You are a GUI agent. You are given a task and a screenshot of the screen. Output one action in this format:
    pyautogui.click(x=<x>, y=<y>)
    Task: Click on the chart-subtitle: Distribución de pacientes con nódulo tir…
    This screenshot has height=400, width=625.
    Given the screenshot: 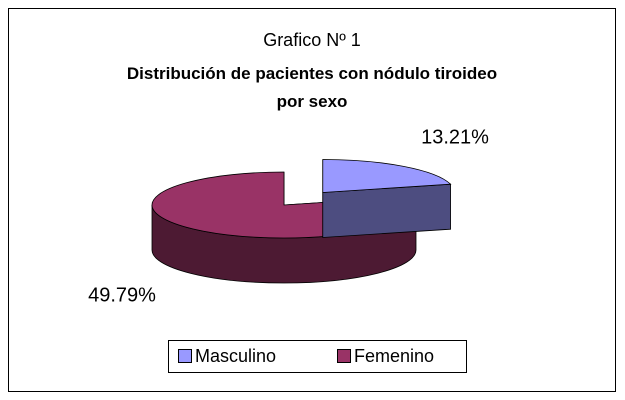 What is the action you would take?
    pyautogui.click(x=312, y=87)
    